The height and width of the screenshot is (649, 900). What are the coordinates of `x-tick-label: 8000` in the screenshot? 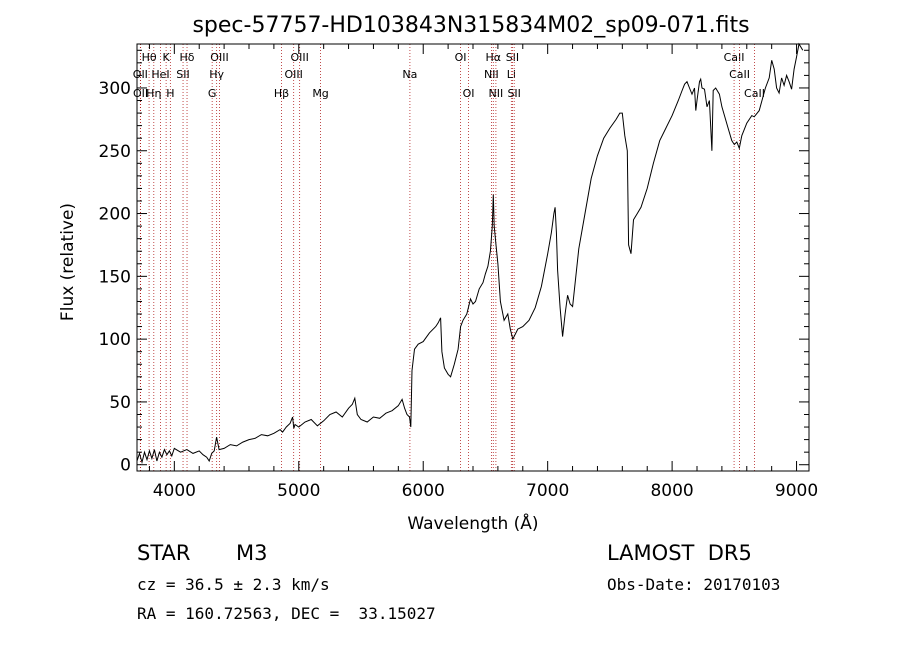 It's located at (671, 491).